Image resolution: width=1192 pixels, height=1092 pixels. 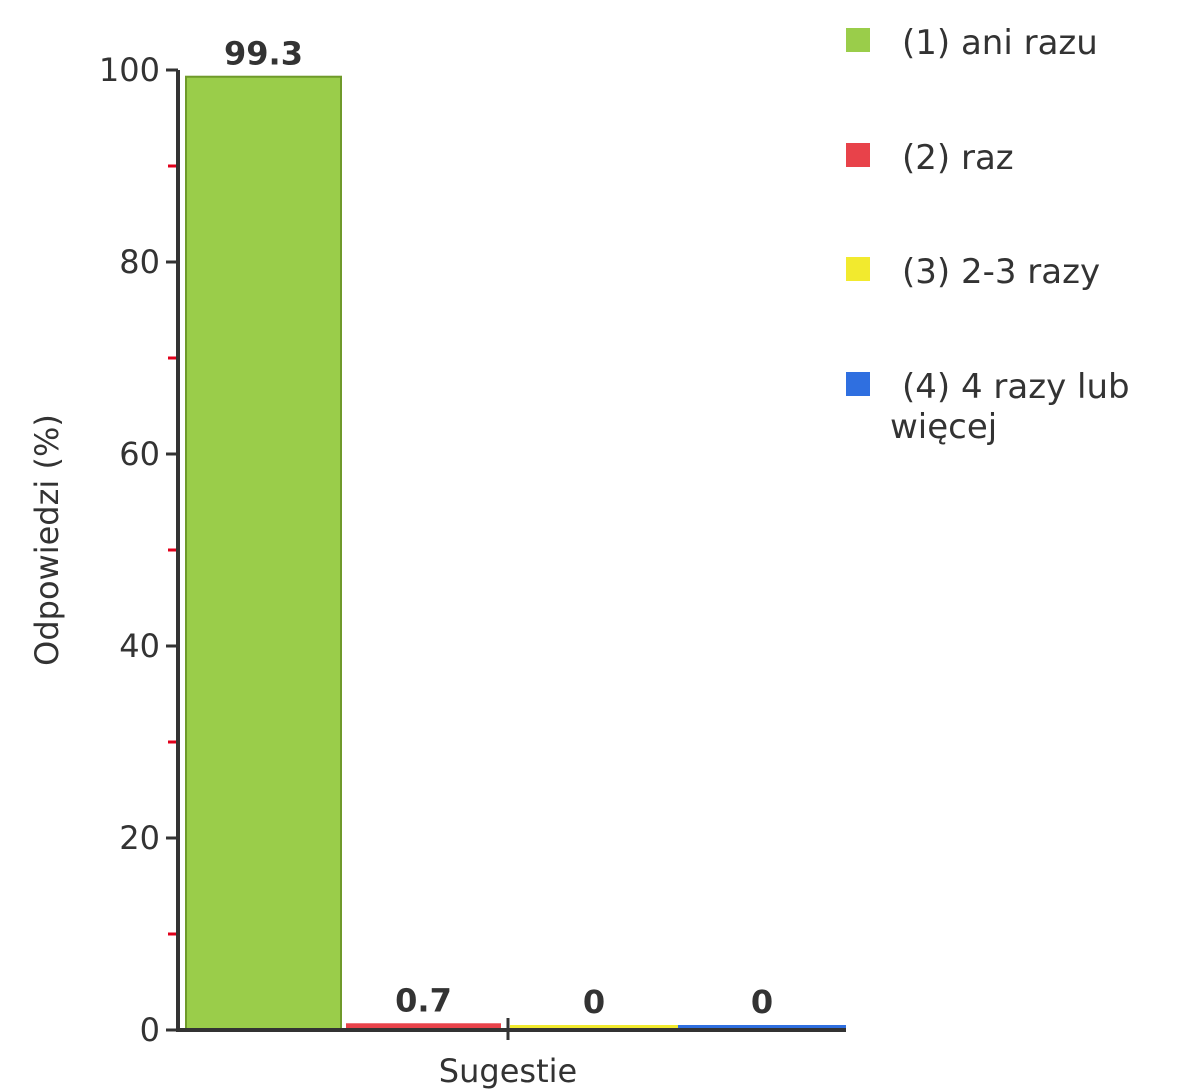 What do you see at coordinates (150, 1030) in the screenshot?
I see `y-tick-label: 0` at bounding box center [150, 1030].